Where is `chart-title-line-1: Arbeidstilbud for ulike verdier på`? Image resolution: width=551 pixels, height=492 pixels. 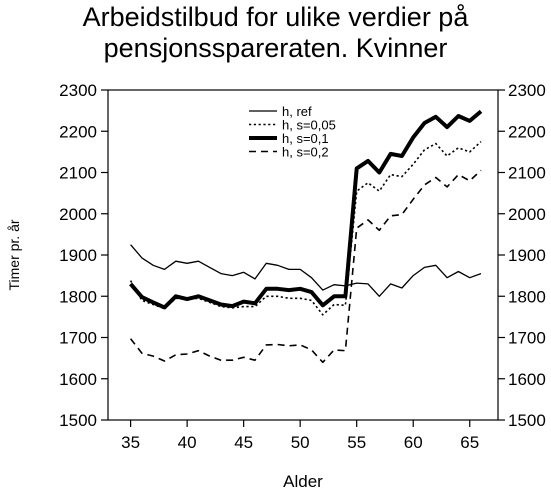
chart-title-line-1: Arbeidstilbud for ulike verdier på is located at coordinates (275, 17).